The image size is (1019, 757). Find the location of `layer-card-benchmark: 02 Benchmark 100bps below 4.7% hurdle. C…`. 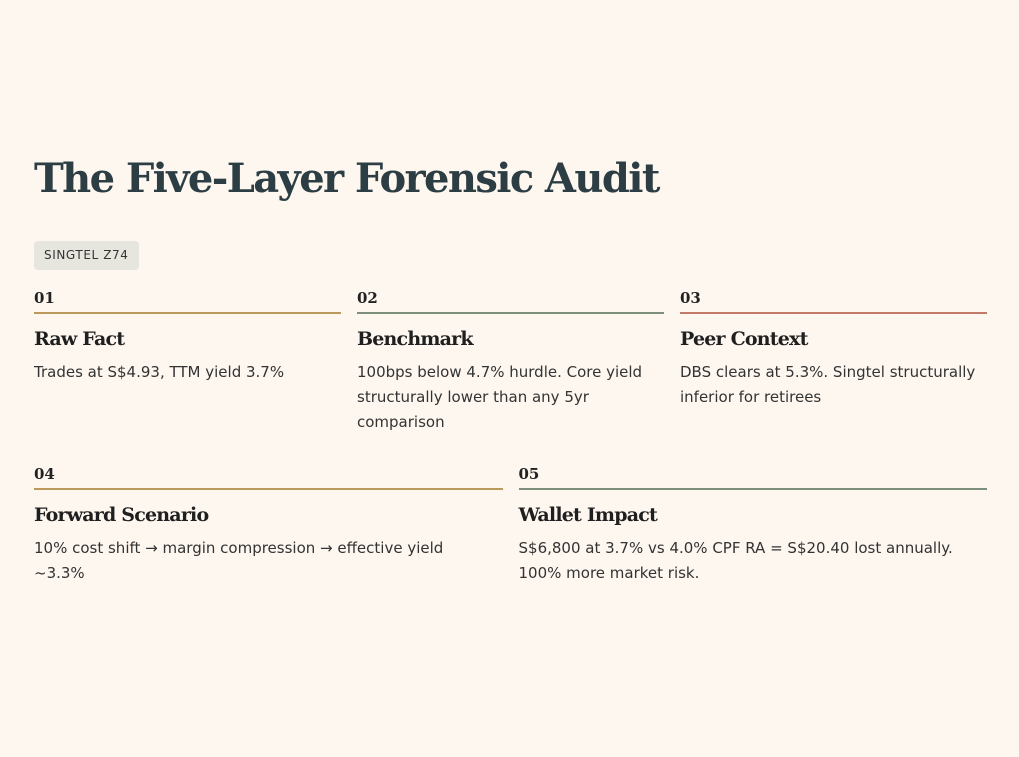

layer-card-benchmark: 02 Benchmark 100bps below 4.7% hurdle. C… is located at coordinates (510, 361).